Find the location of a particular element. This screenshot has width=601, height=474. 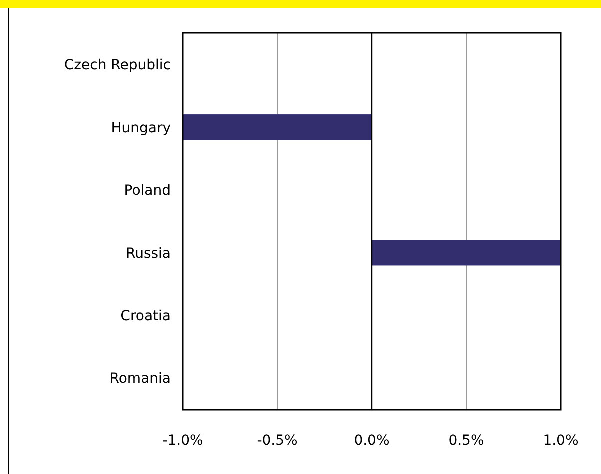

y-tick-label: Poland is located at coordinates (147, 191).